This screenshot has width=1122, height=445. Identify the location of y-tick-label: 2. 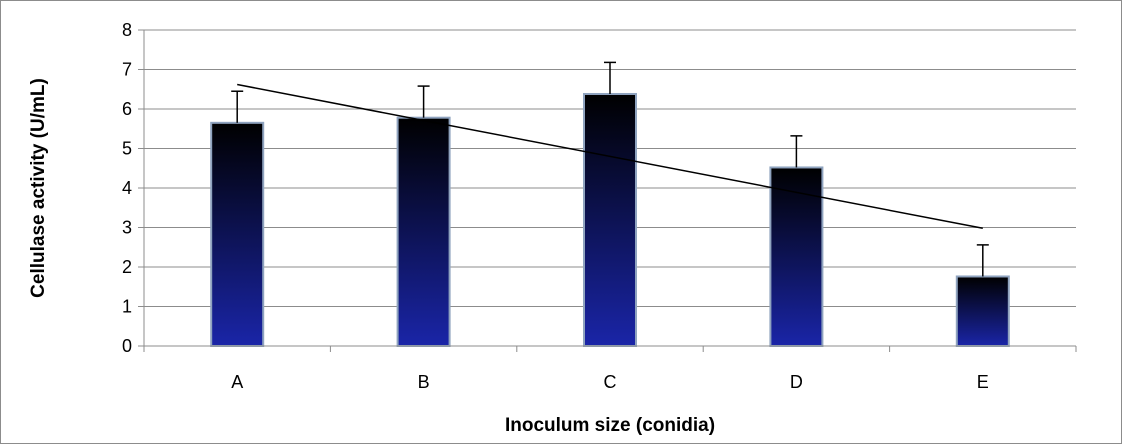
(127, 267).